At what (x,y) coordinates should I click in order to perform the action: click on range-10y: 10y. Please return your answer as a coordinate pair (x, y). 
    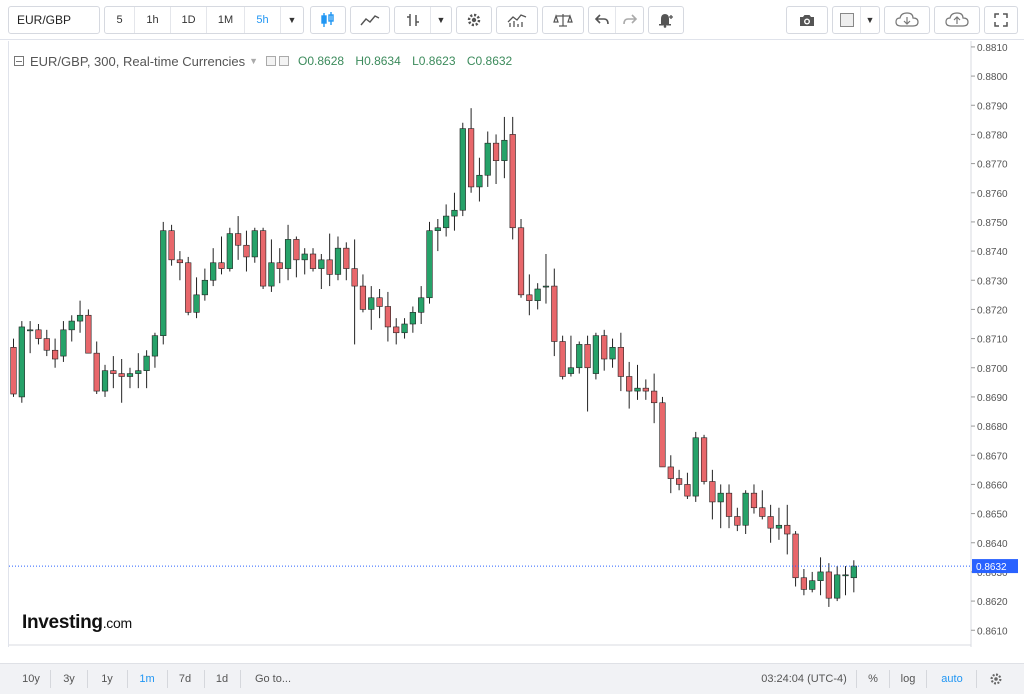
    Looking at the image, I should click on (31, 679).